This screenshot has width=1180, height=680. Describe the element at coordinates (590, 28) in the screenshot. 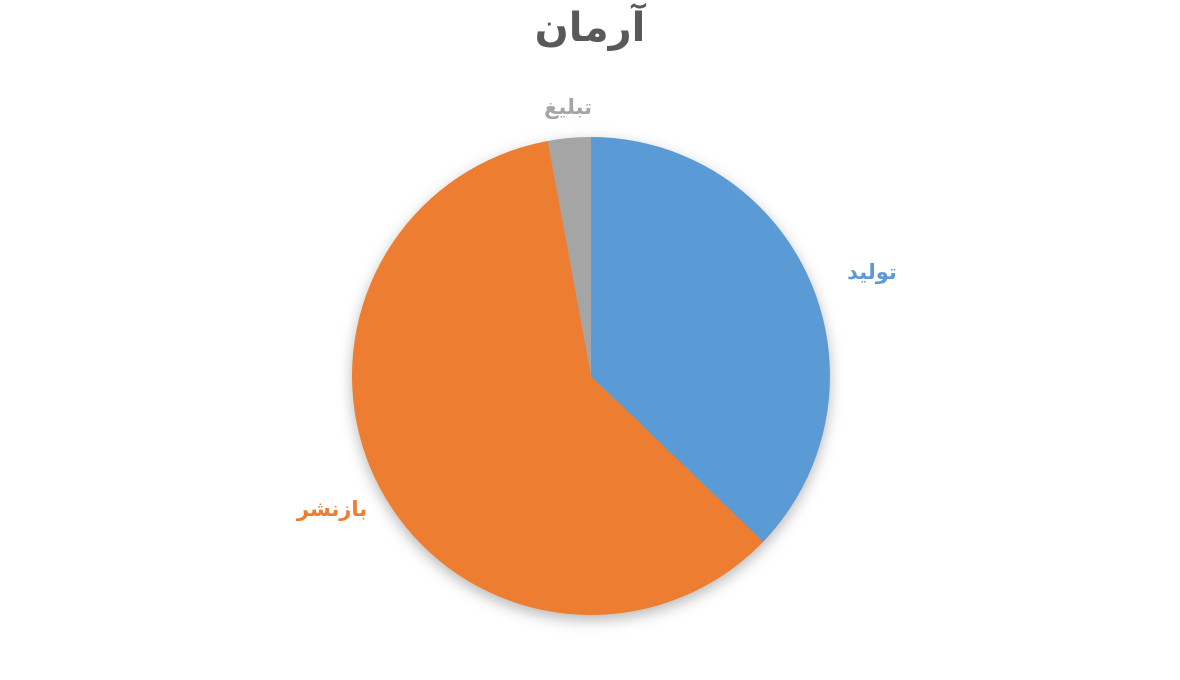

I see `chart-title: آرمان` at that location.